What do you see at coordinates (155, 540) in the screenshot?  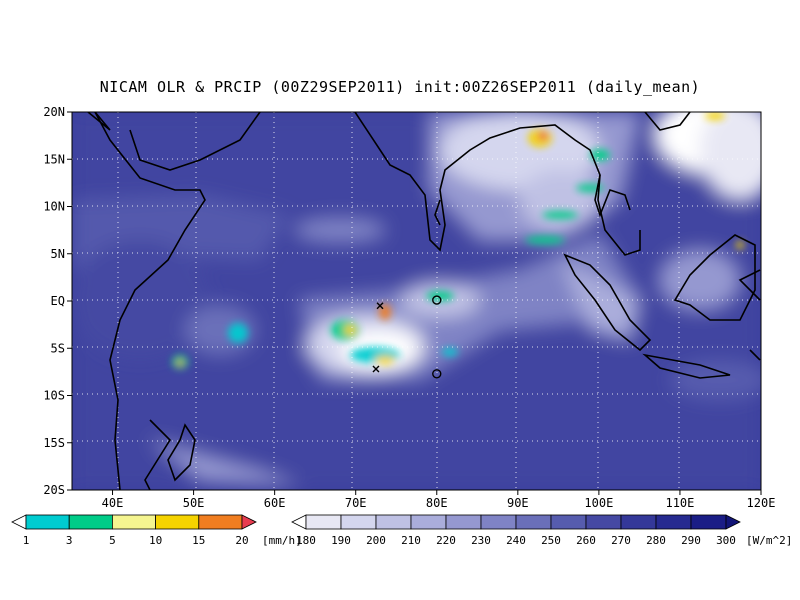 I see `colorbar-label: 10` at bounding box center [155, 540].